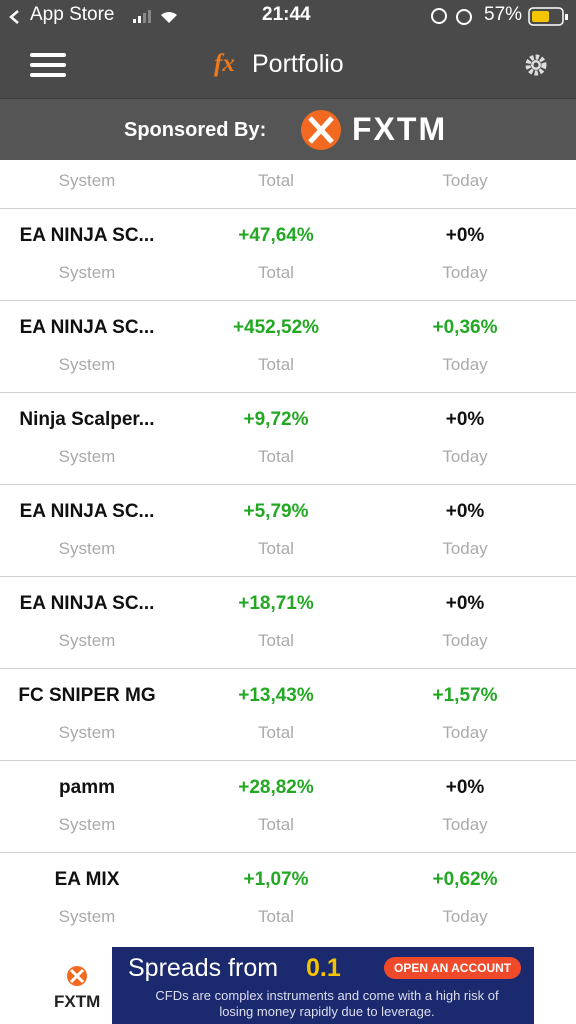  I want to click on portfolio-row: EA NINJA SC... +5,79% +0% System Total Today, so click(288, 530).